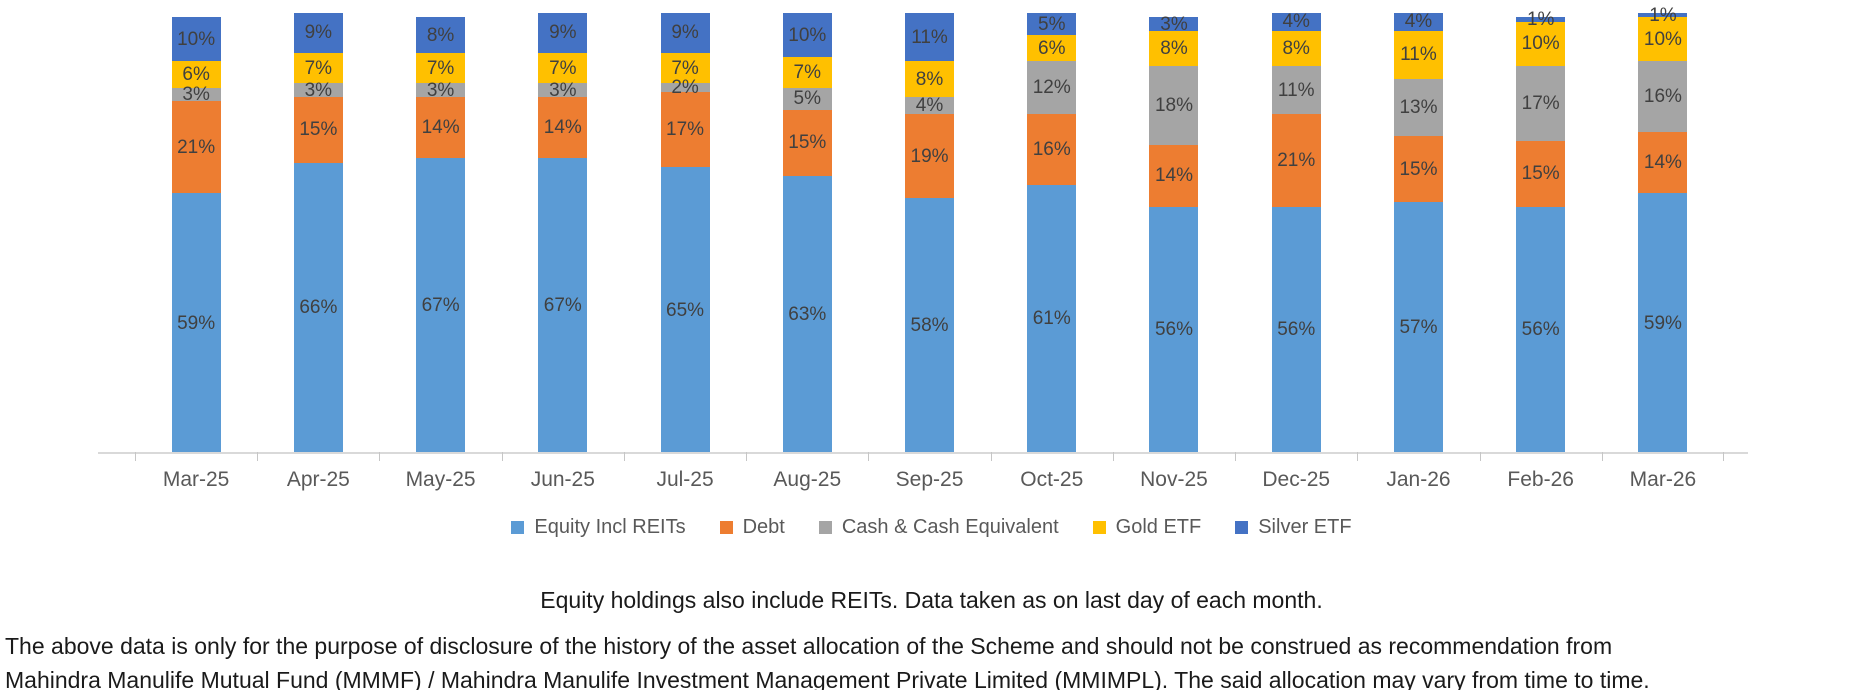 The width and height of the screenshot is (1863, 690). Describe the element at coordinates (562, 306) in the screenshot. I see `segment-value-label: 67%` at that location.